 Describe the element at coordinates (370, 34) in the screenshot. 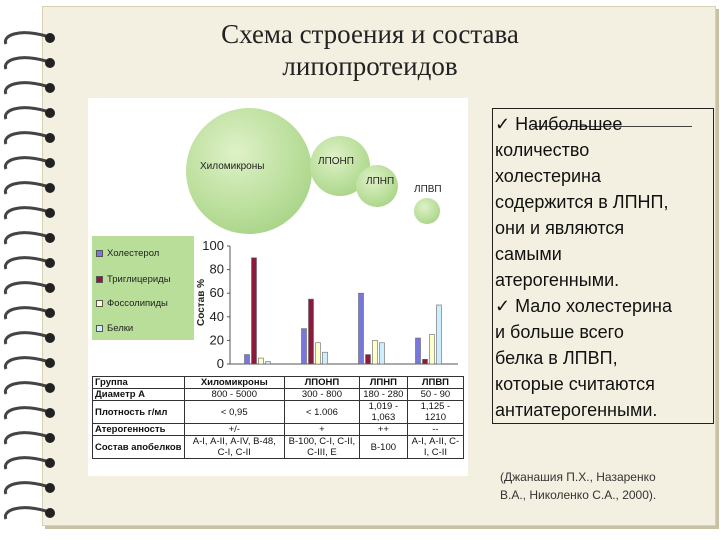

I see `title-line-1: Схема строения и состава` at that location.